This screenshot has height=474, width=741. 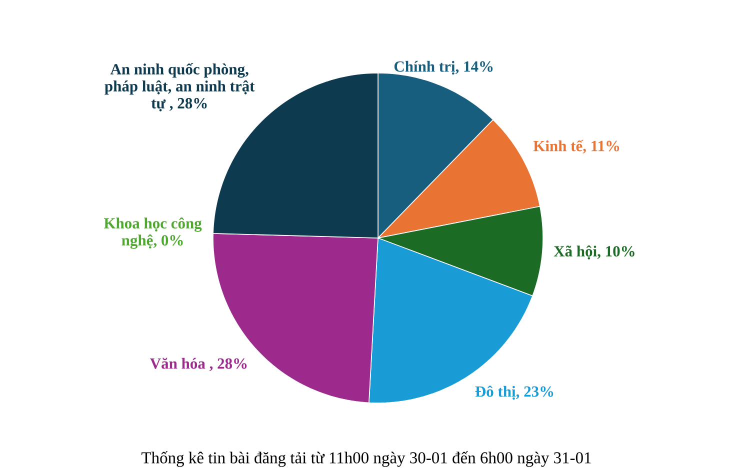 What do you see at coordinates (198, 365) in the screenshot?
I see `slice-label: Văn hóa , 28%` at bounding box center [198, 365].